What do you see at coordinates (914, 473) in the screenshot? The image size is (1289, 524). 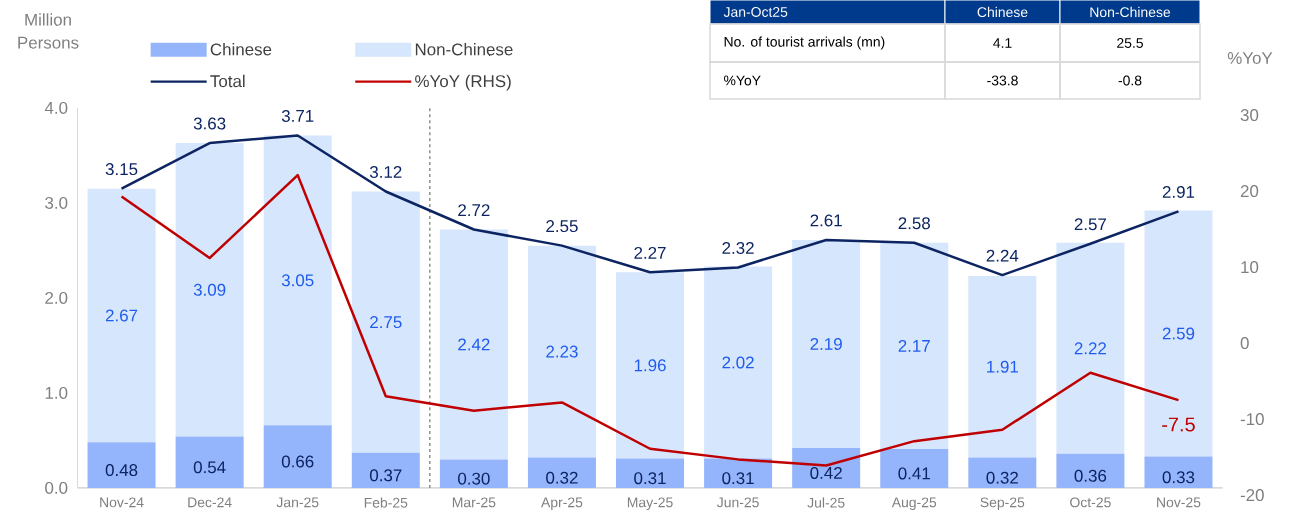 I see `data-label: 0.41` at bounding box center [914, 473].